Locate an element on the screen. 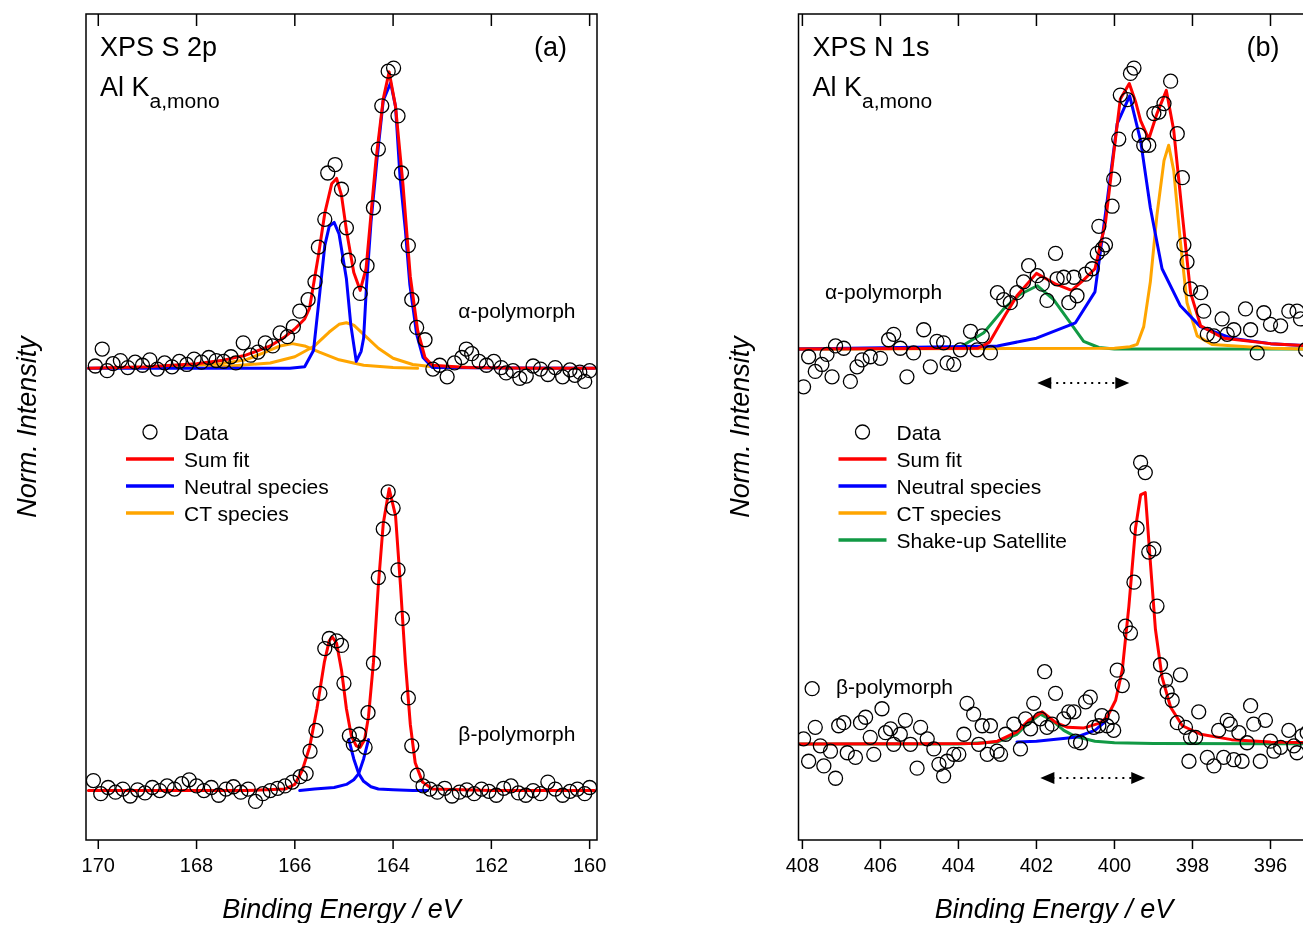  x-tick-label: 168 is located at coordinates (196, 865).